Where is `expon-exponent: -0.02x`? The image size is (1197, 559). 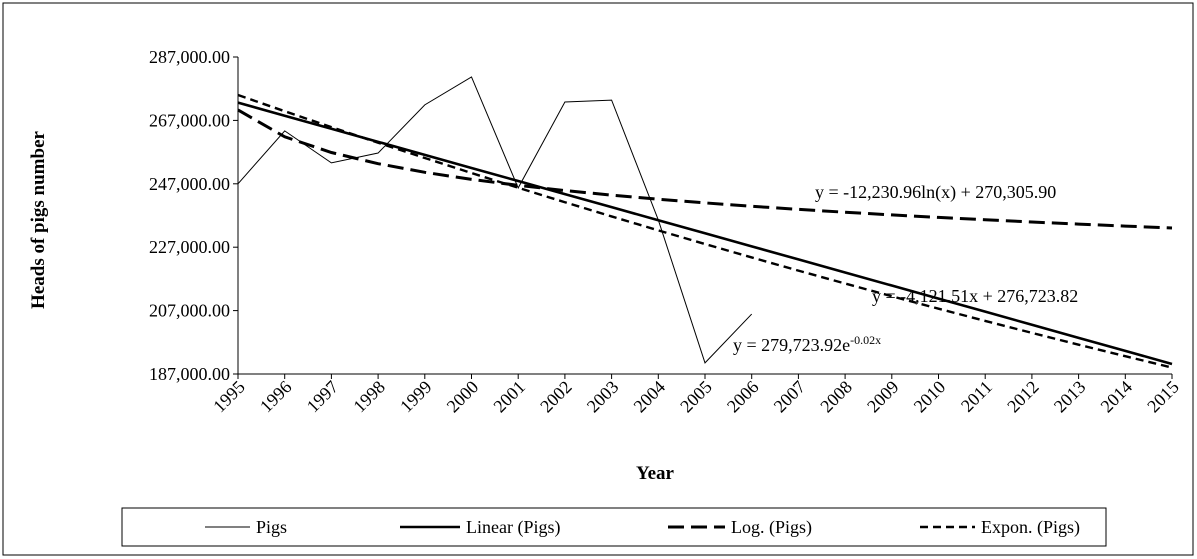 expon-exponent: -0.02x is located at coordinates (865, 340).